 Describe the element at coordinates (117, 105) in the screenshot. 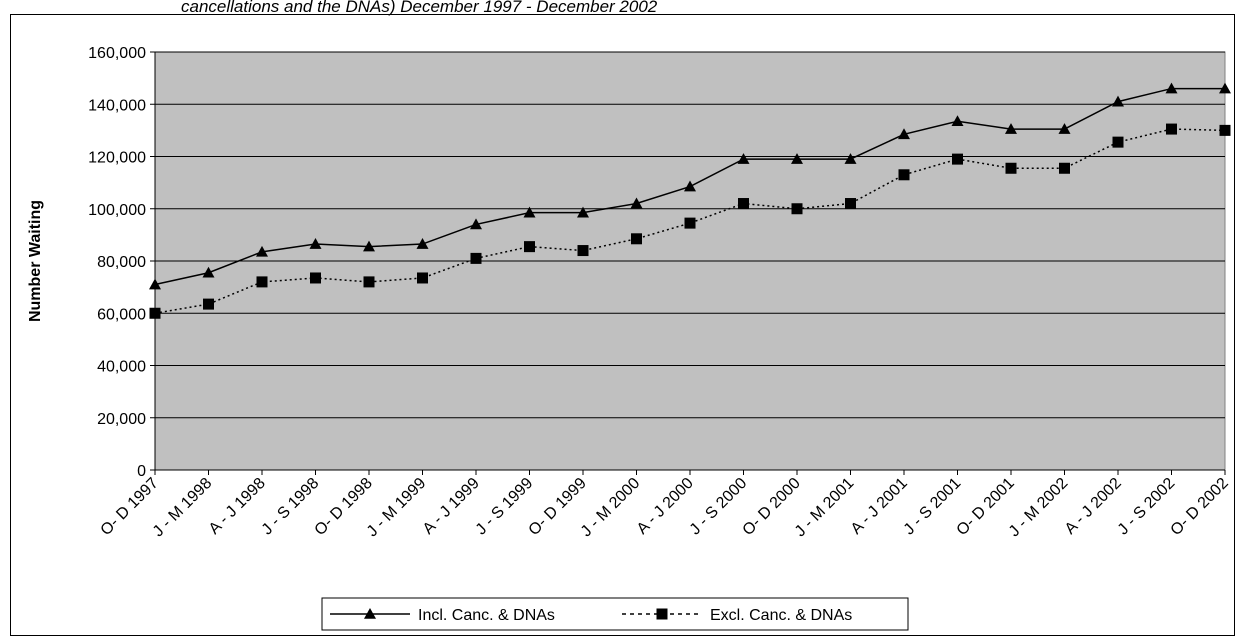

I see `y-tick-label: 140,000` at that location.